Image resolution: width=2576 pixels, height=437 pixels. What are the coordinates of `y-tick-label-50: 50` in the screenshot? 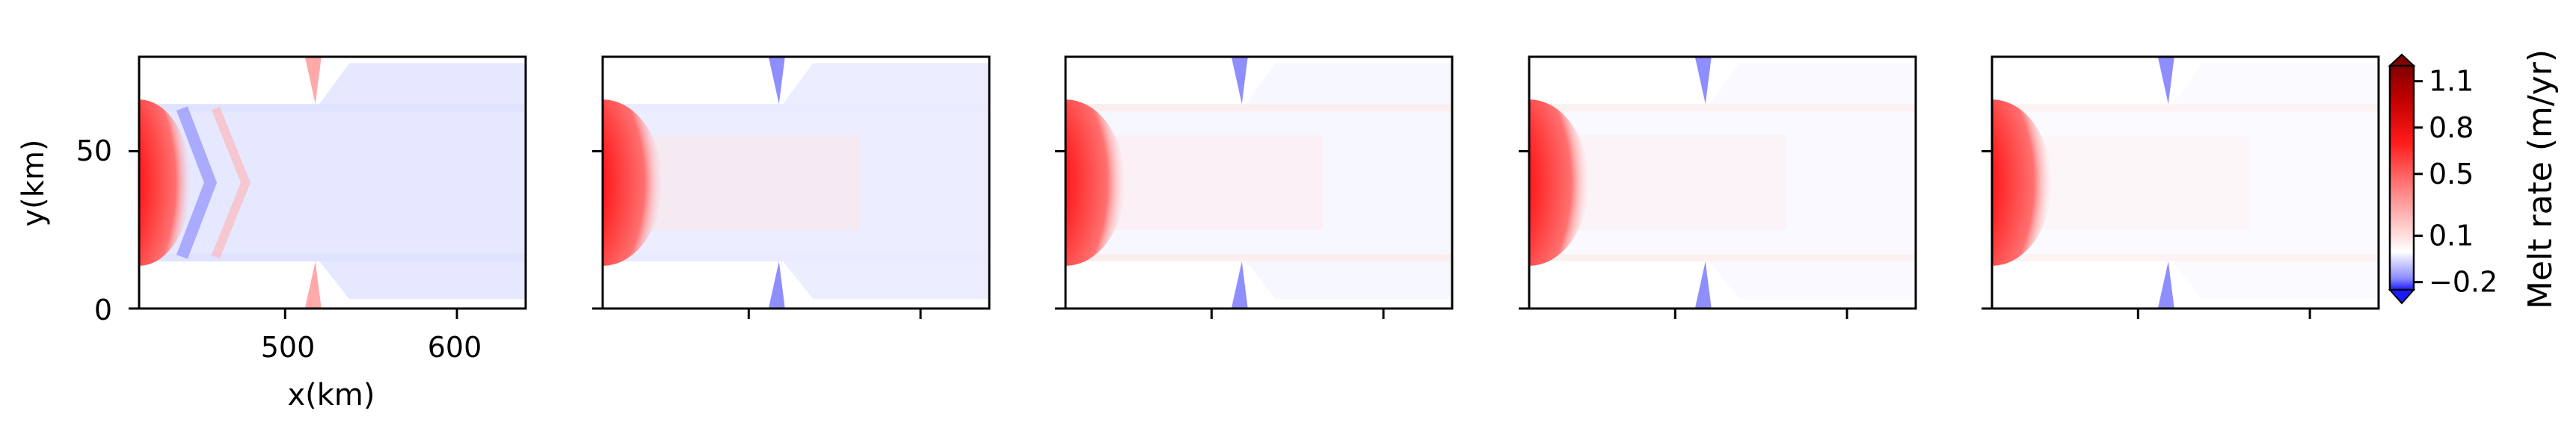 It's located at (94, 150).